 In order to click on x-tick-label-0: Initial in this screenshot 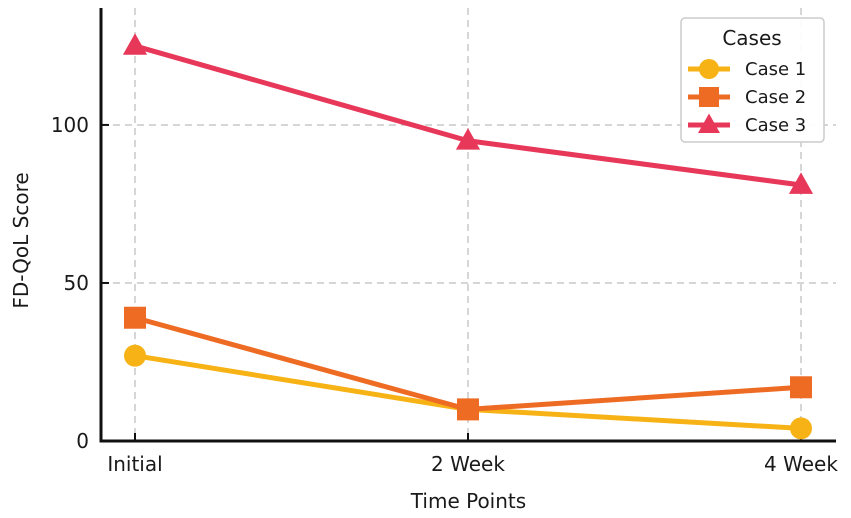, I will do `click(134, 464)`.